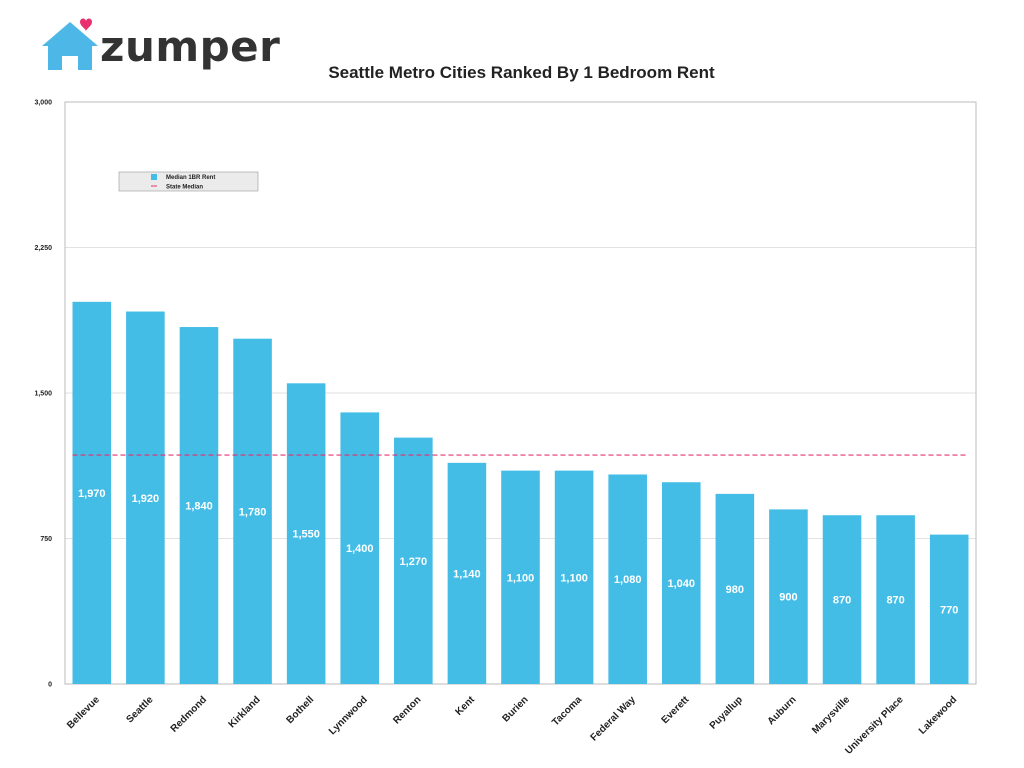 This screenshot has height=768, width=1024. I want to click on bar-value-label: 1,040, so click(681, 584).